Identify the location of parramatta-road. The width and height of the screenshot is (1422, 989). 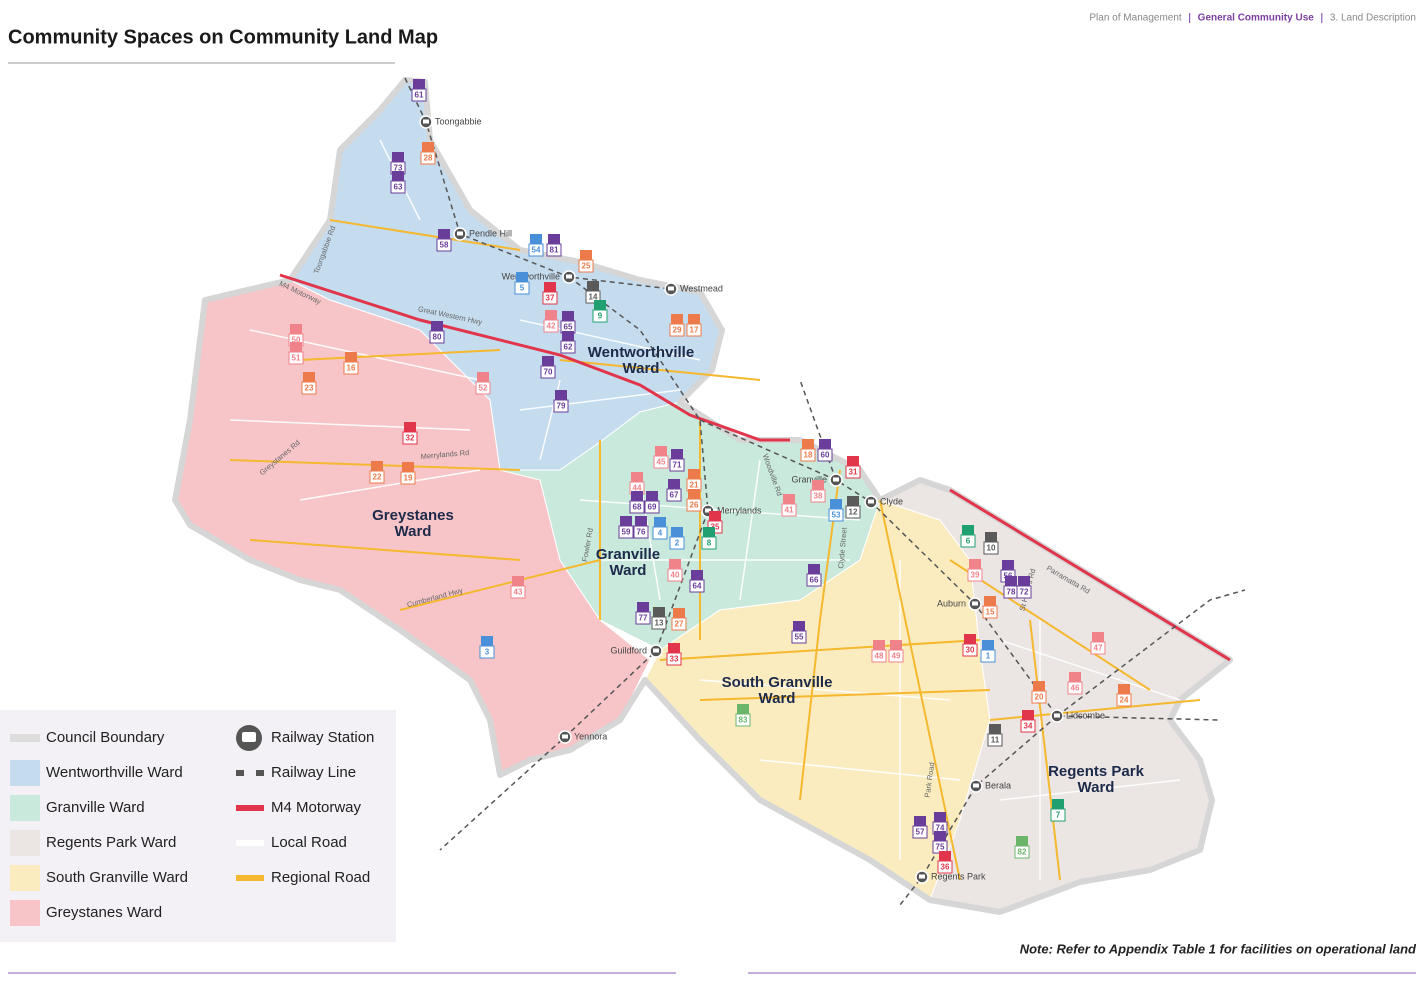
(1090, 575).